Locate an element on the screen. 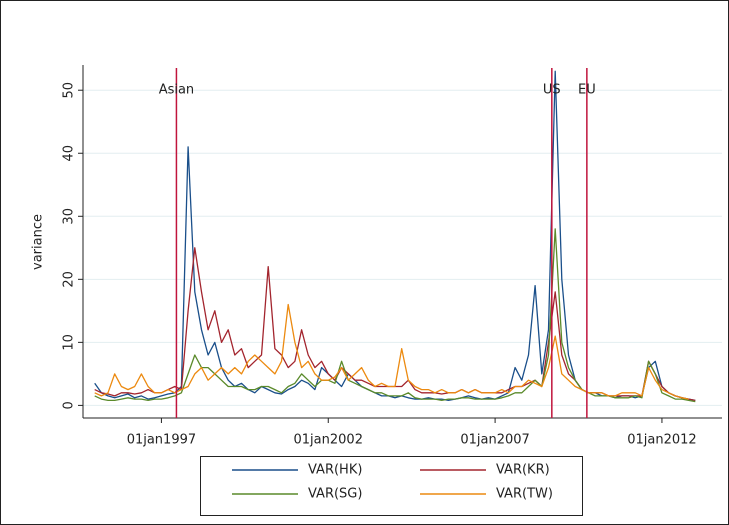 The width and height of the screenshot is (729, 525). x-tick-label: 01jan2007 is located at coordinates (494, 440).